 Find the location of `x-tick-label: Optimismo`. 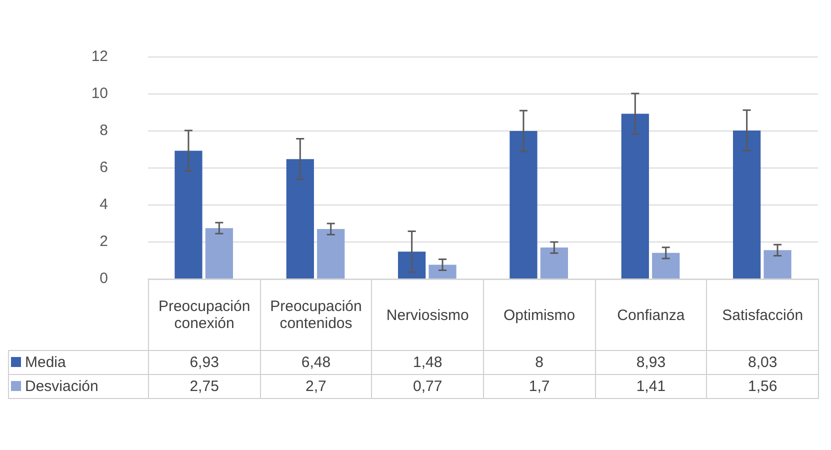

x-tick-label: Optimismo is located at coordinates (539, 315).